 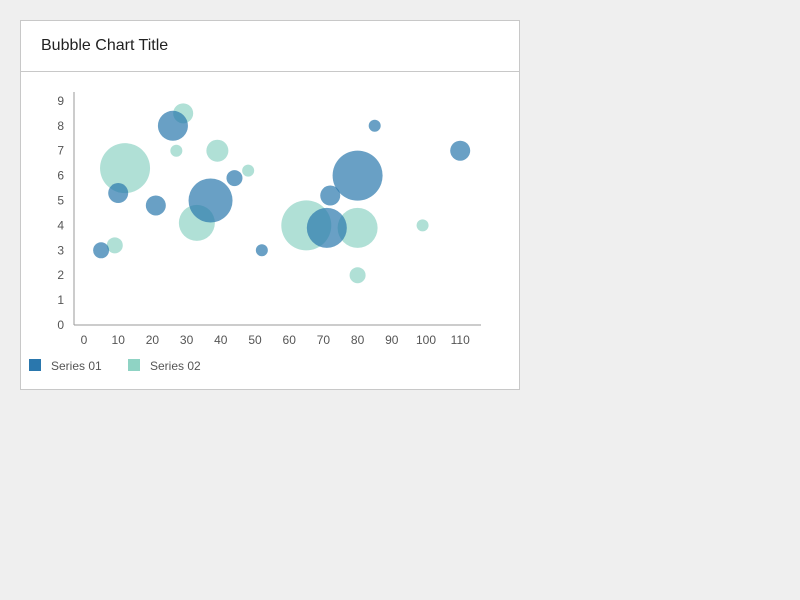 What do you see at coordinates (76, 366) in the screenshot?
I see `legend-label: Series 01` at bounding box center [76, 366].